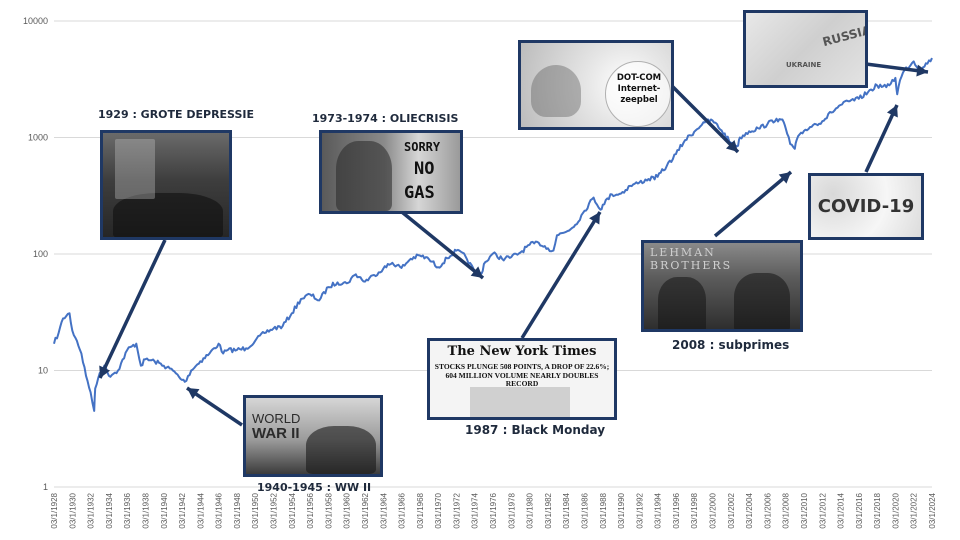 This screenshot has width=960, height=540. What do you see at coordinates (402, 510) in the screenshot?
I see `x-tick-label: 03/1/1966` at bounding box center [402, 510].